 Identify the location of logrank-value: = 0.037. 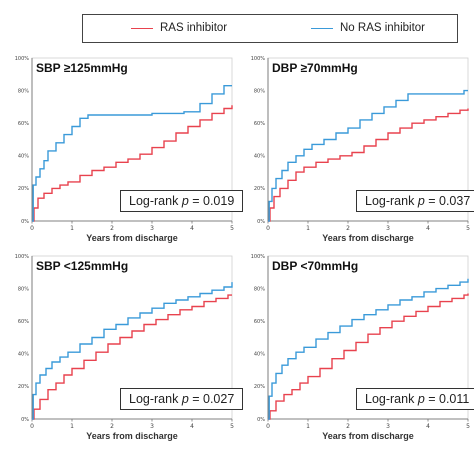
(447, 201).